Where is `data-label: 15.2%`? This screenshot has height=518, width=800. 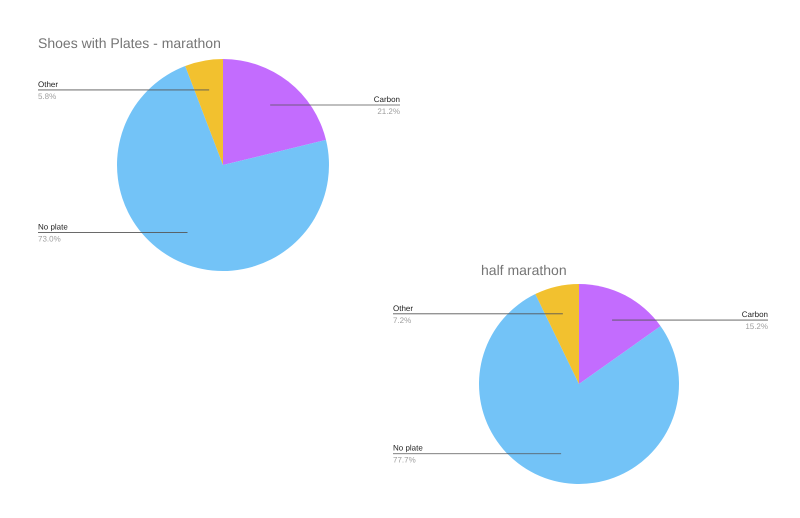 data-label: 15.2% is located at coordinates (756, 327).